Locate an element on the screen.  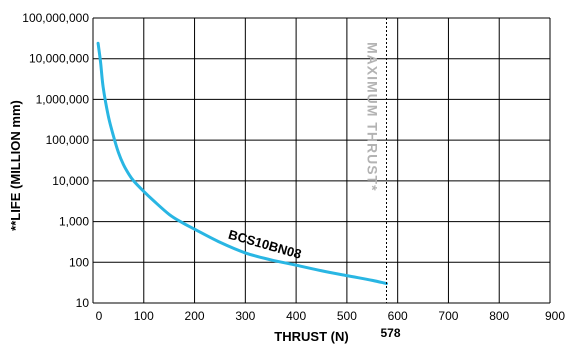
y-tick-label: 100 is located at coordinates (79, 262).